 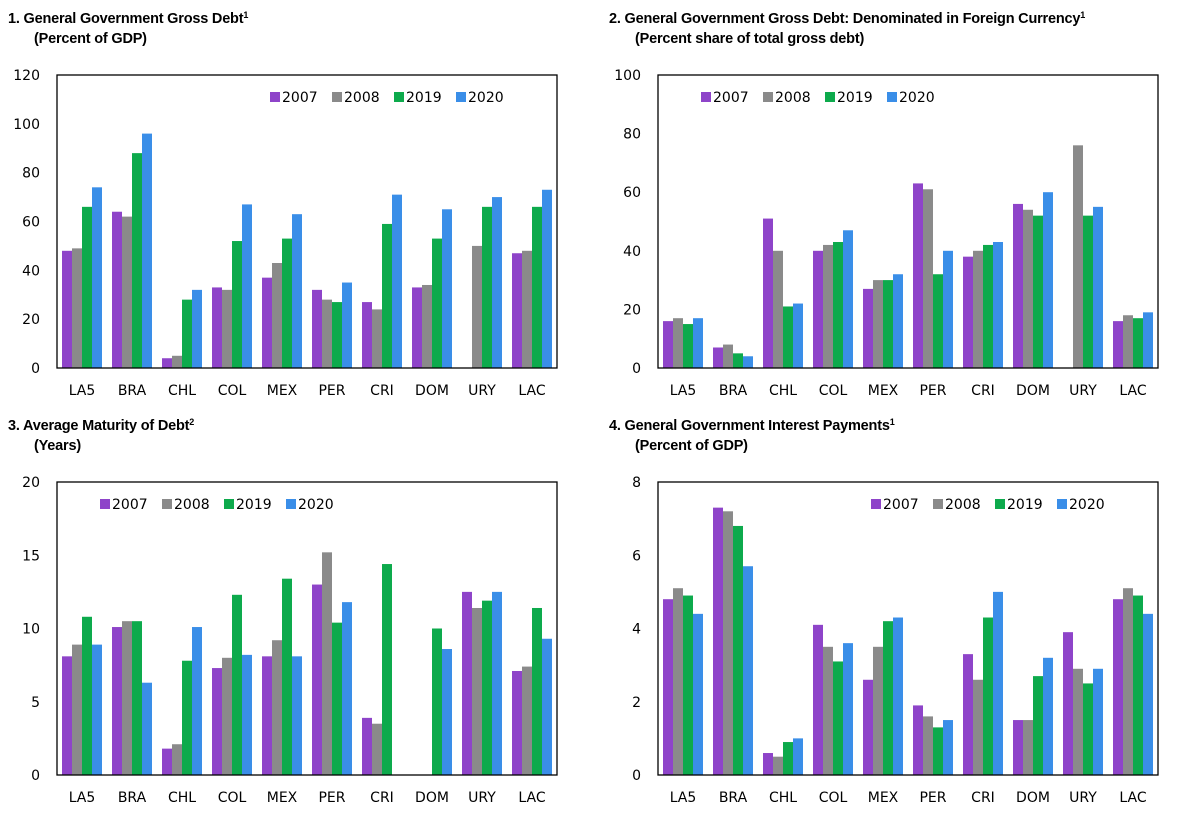 What do you see at coordinates (876, 504) in the screenshot?
I see `legend-swatch-2007` at bounding box center [876, 504].